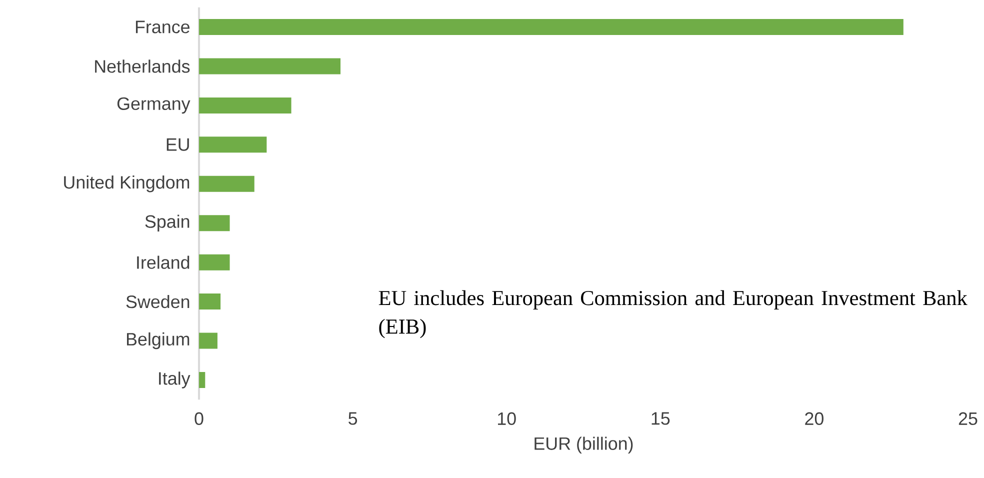  Describe the element at coordinates (127, 184) in the screenshot. I see `y-tick-label: United Kingdom` at that location.